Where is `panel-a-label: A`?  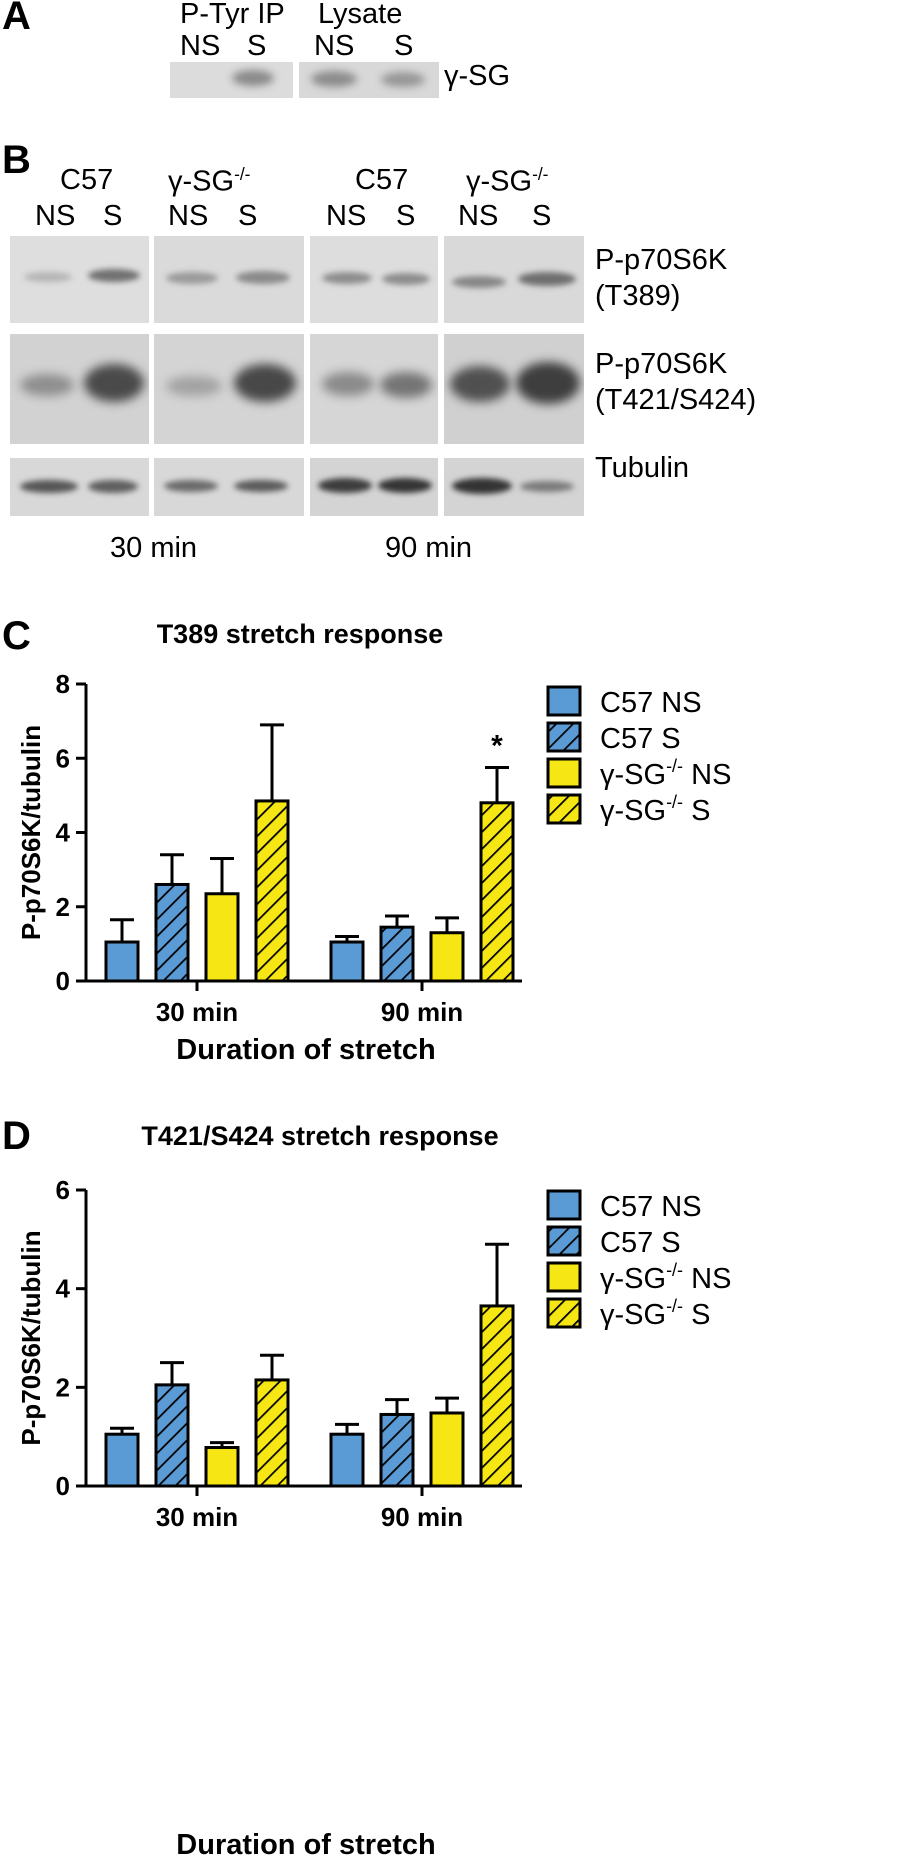 panel-a-label: A is located at coordinates (16, 19).